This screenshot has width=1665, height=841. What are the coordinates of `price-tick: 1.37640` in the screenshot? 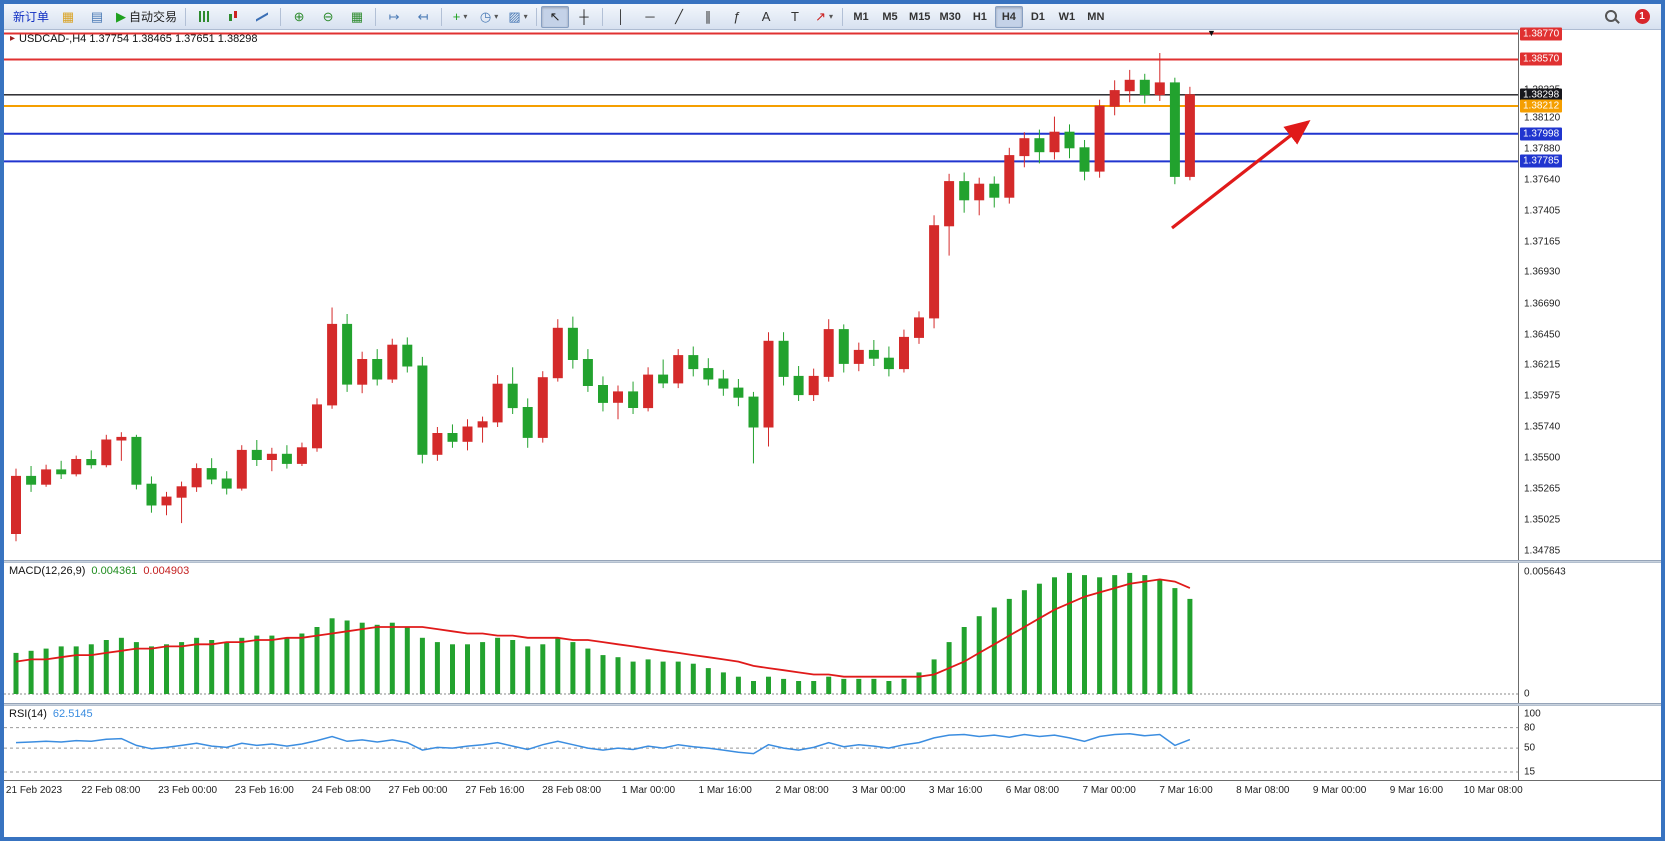 It's located at (1542, 180).